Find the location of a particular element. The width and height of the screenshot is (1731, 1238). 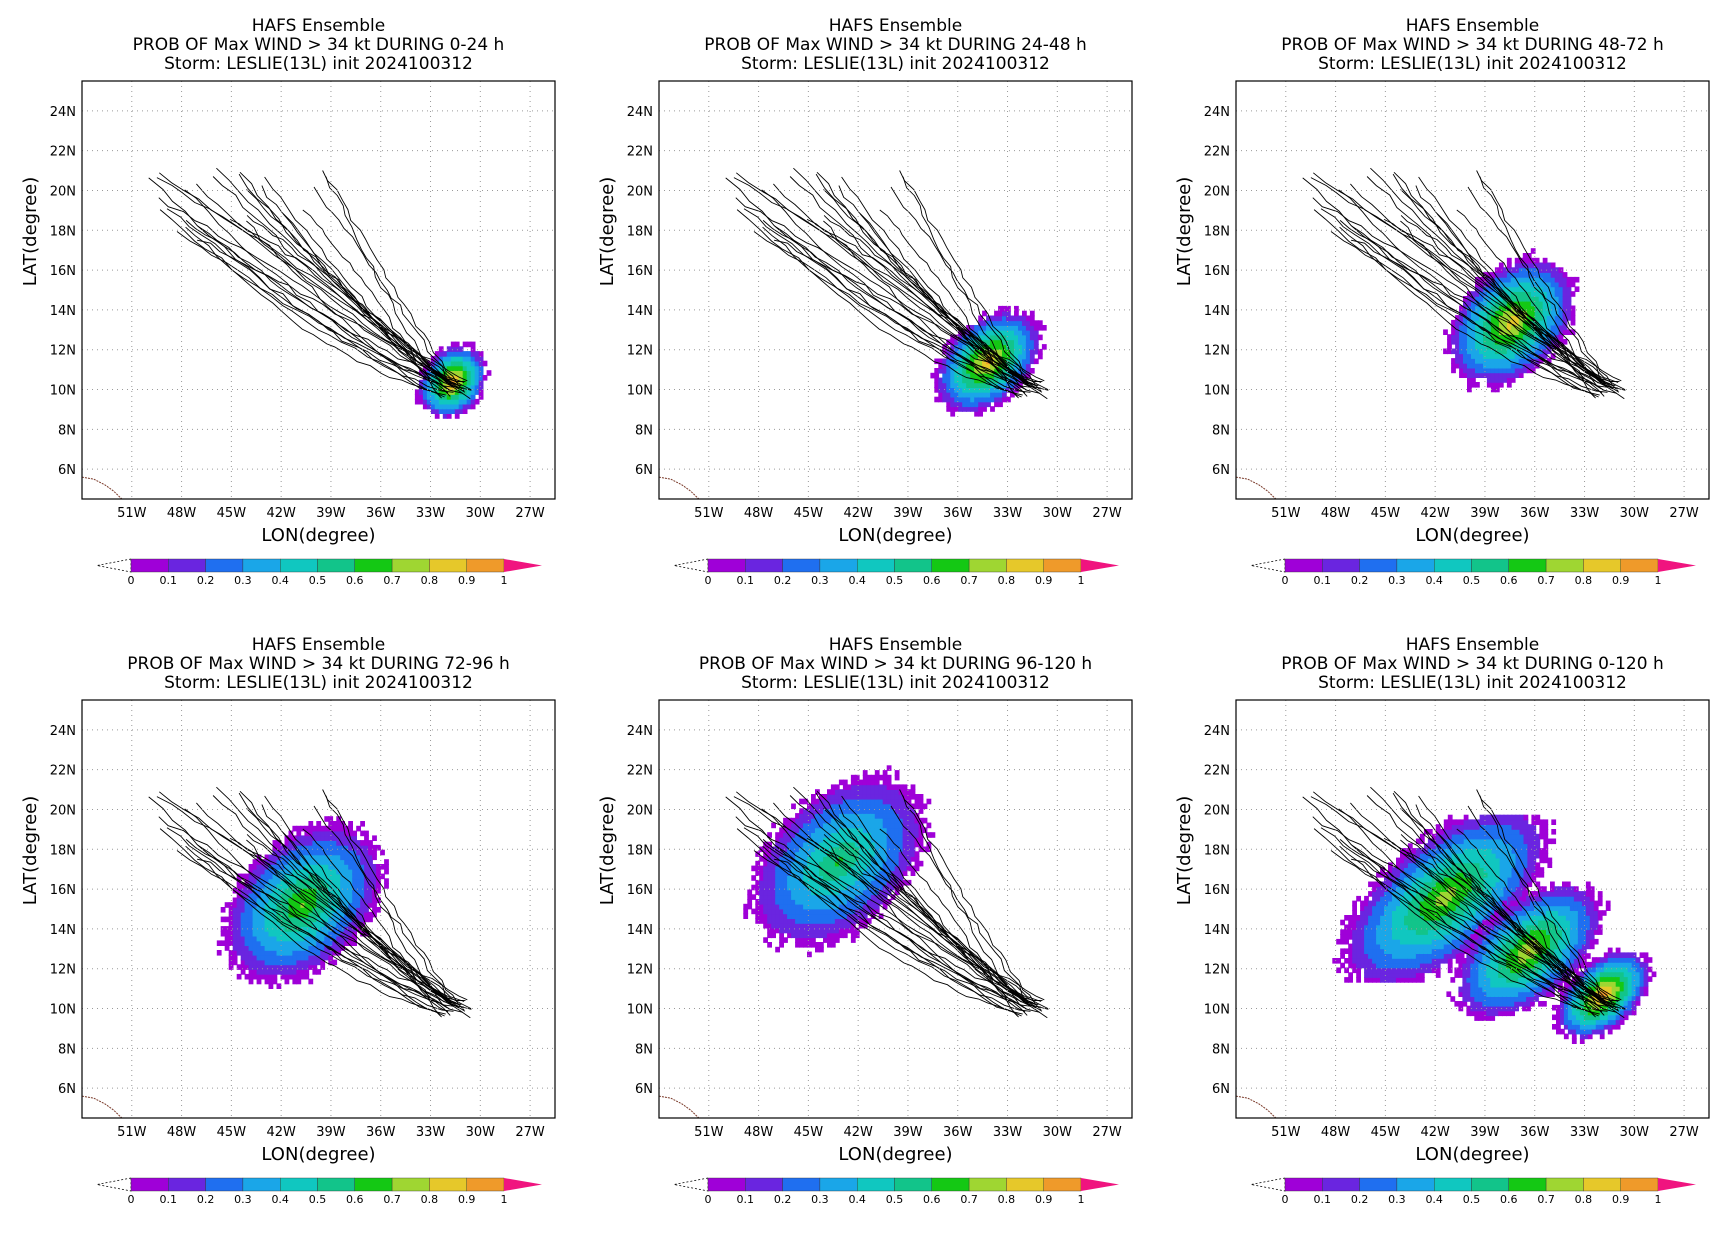

grid-lines is located at coordinates (1472, 290).